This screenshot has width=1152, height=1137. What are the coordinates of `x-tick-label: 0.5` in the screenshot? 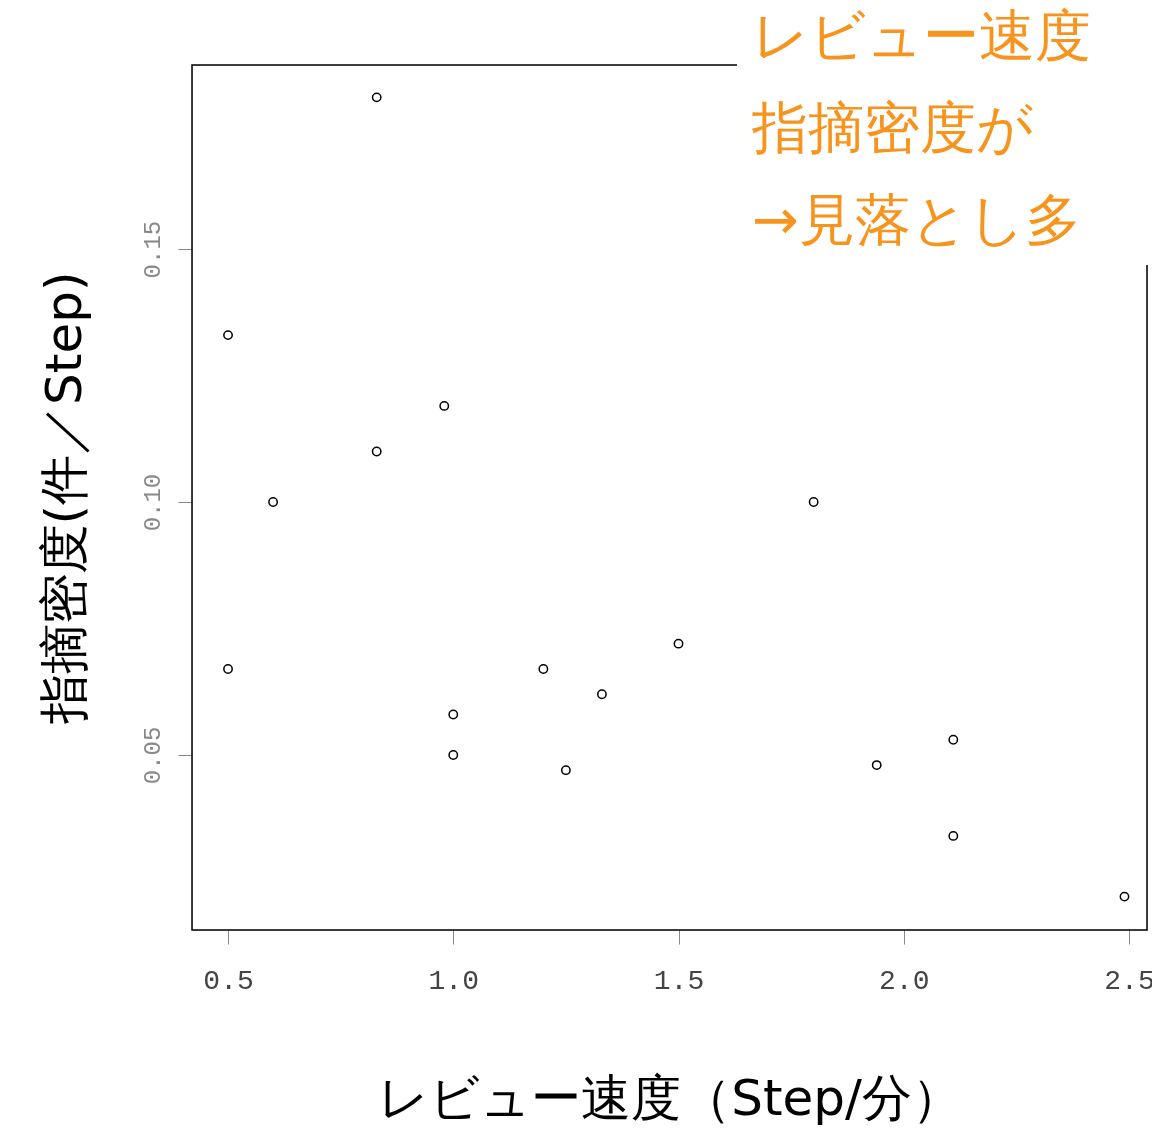 It's located at (228, 981).